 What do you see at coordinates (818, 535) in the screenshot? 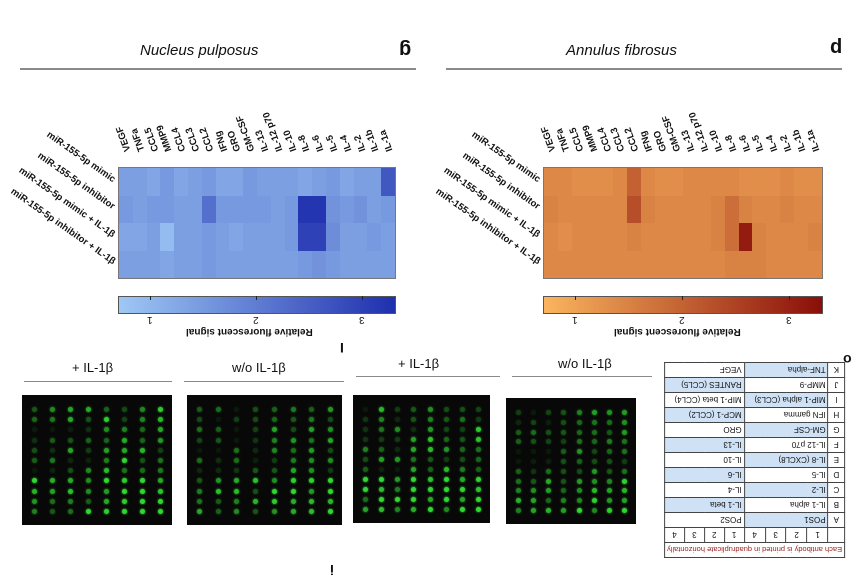
I see `array-map-col-number: 1` at bounding box center [818, 535].